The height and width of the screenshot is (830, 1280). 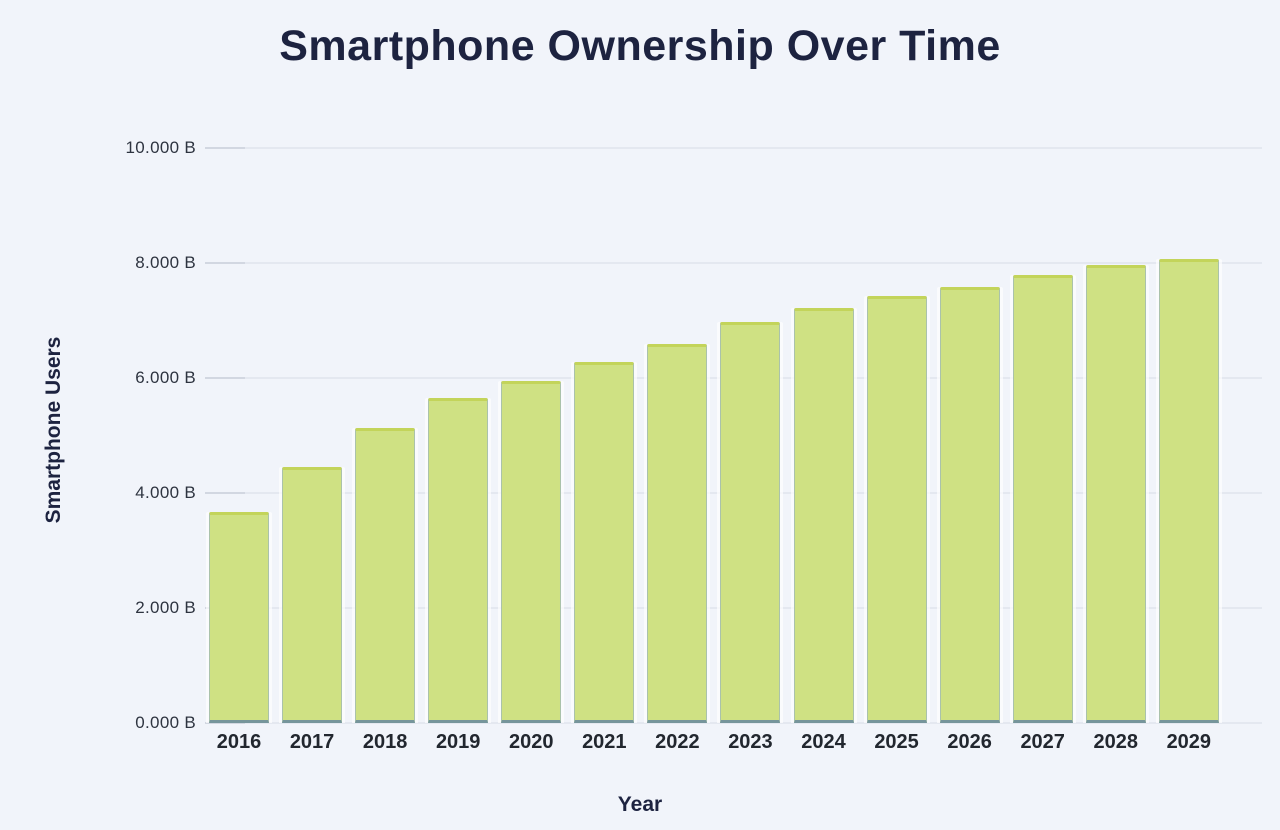 What do you see at coordinates (312, 595) in the screenshot?
I see `bar-2017` at bounding box center [312, 595].